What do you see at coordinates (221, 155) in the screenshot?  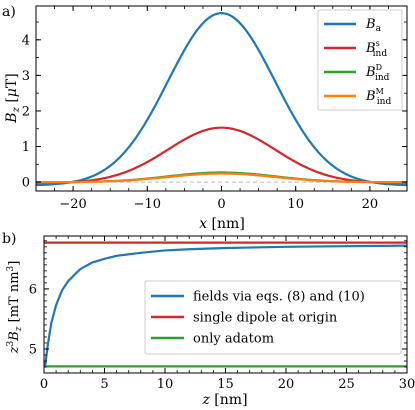 I see `series-line-s` at bounding box center [221, 155].